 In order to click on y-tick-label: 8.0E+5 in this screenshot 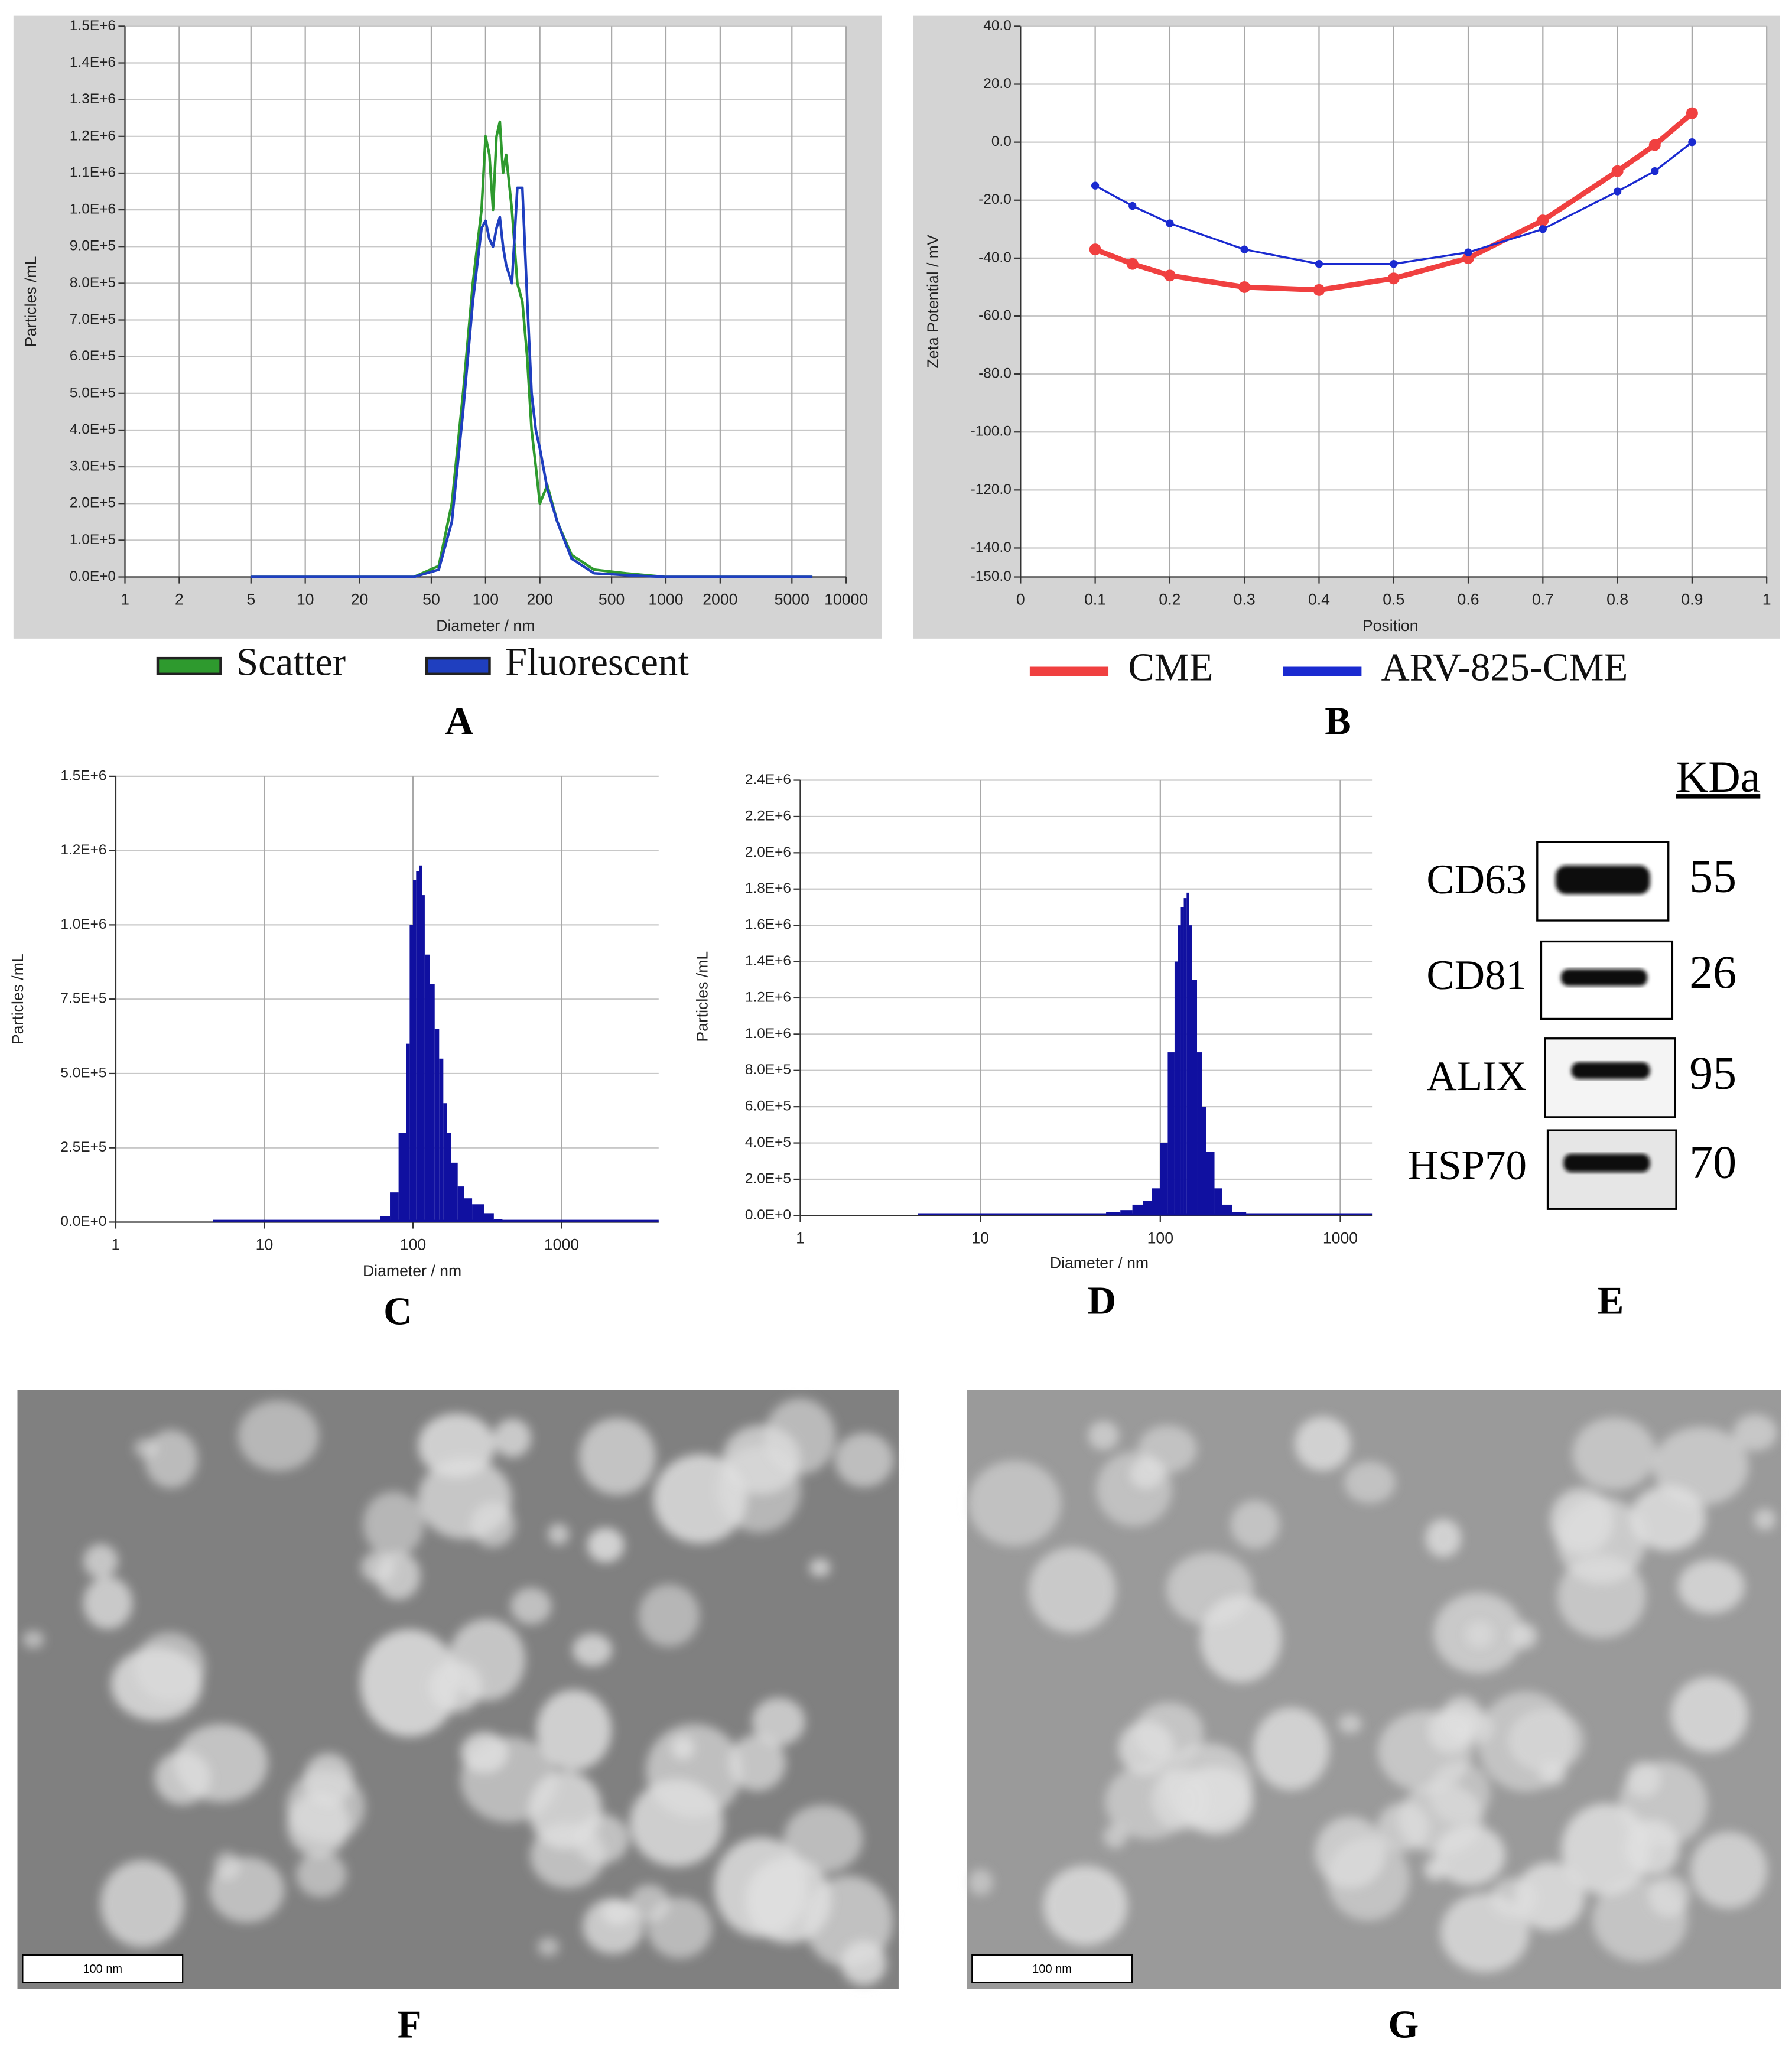, I will do `click(93, 283)`.